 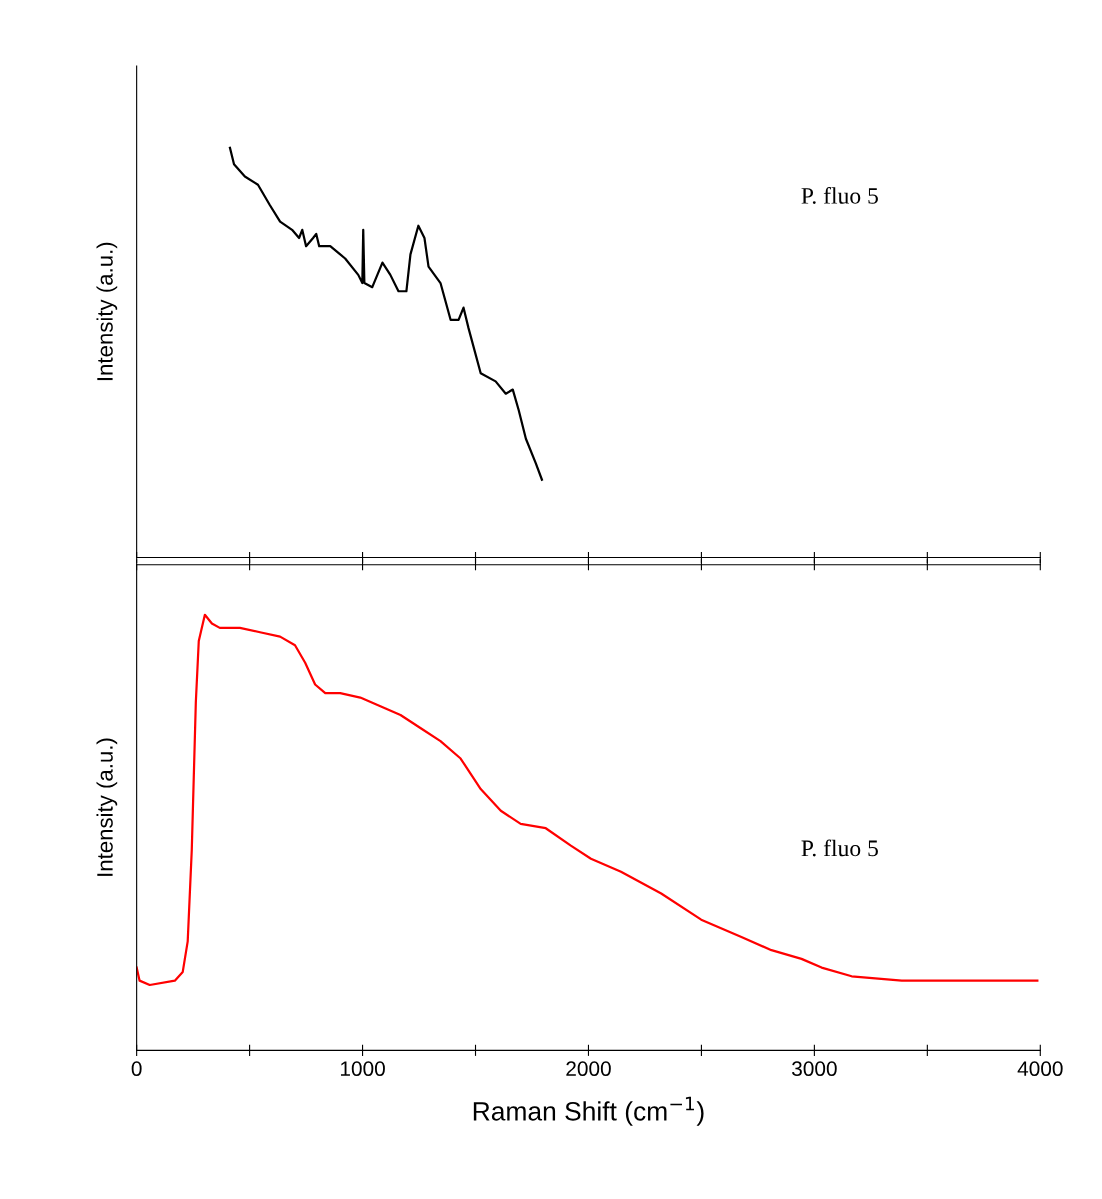 I want to click on x-tick-label: 1000, so click(x=362, y=1069).